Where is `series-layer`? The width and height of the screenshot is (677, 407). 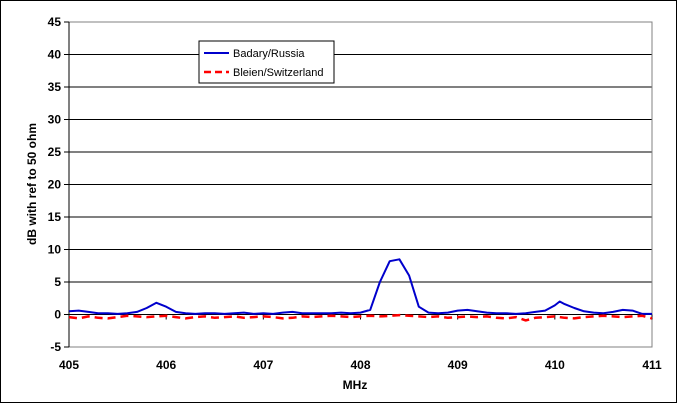
series-layer is located at coordinates (360, 290).